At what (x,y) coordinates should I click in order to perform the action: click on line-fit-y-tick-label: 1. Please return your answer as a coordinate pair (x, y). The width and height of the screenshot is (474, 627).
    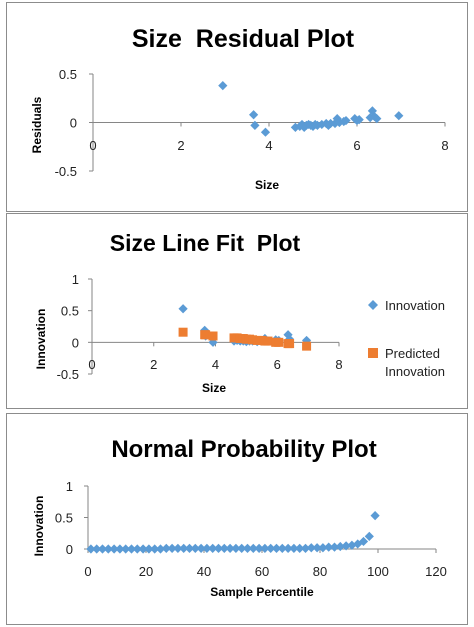
    Looking at the image, I should click on (75, 279).